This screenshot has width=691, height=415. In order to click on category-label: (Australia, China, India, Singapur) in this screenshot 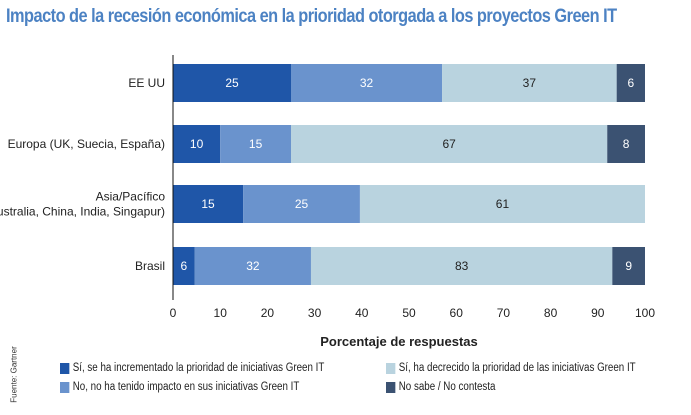, I will do `click(82, 212)`.